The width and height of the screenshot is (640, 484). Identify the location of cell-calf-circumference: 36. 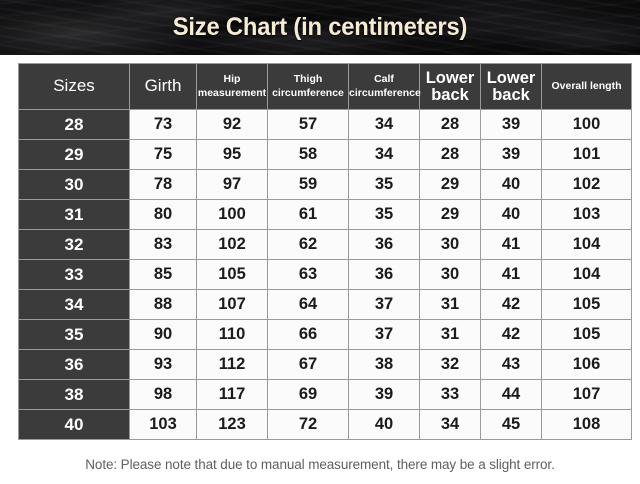
(384, 274).